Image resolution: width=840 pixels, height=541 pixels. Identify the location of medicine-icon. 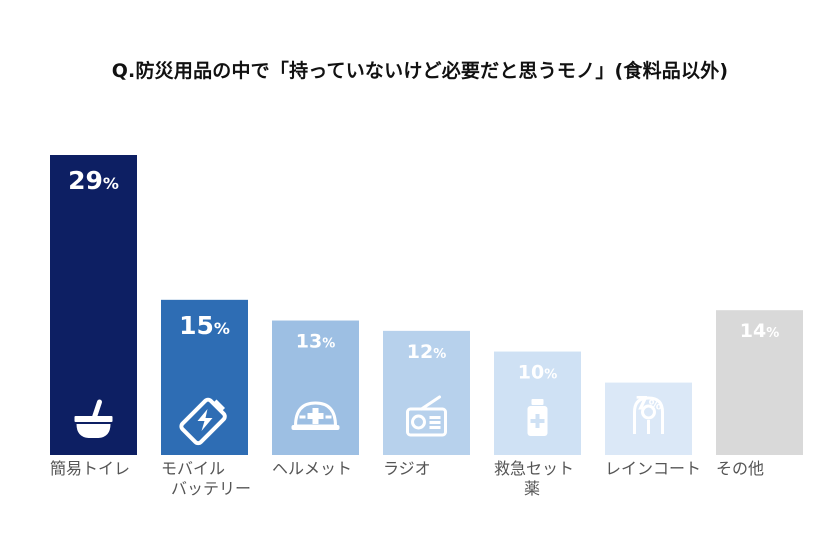
(537, 417).